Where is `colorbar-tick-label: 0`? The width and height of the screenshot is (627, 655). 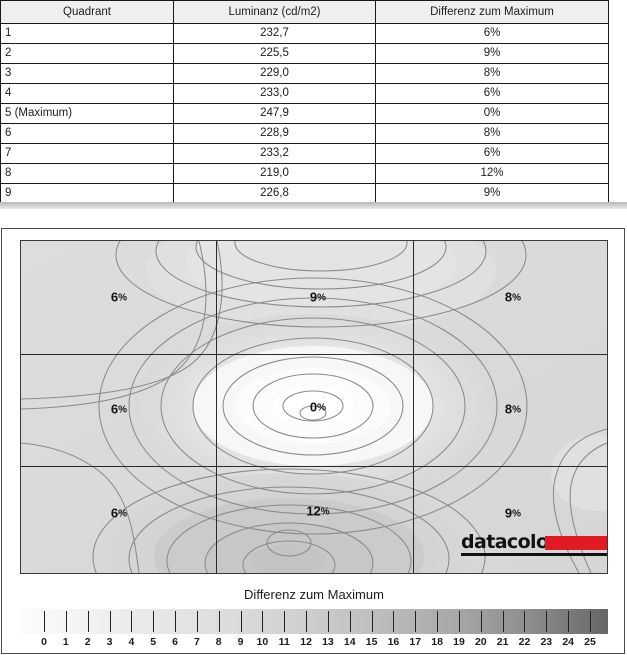 colorbar-tick-label: 0 is located at coordinates (44, 642).